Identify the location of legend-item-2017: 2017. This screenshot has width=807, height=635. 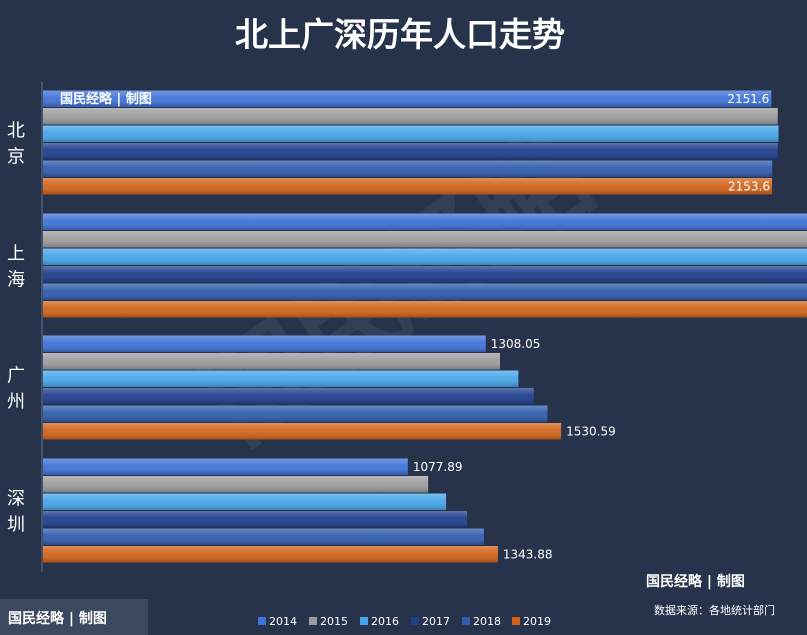
(430, 621).